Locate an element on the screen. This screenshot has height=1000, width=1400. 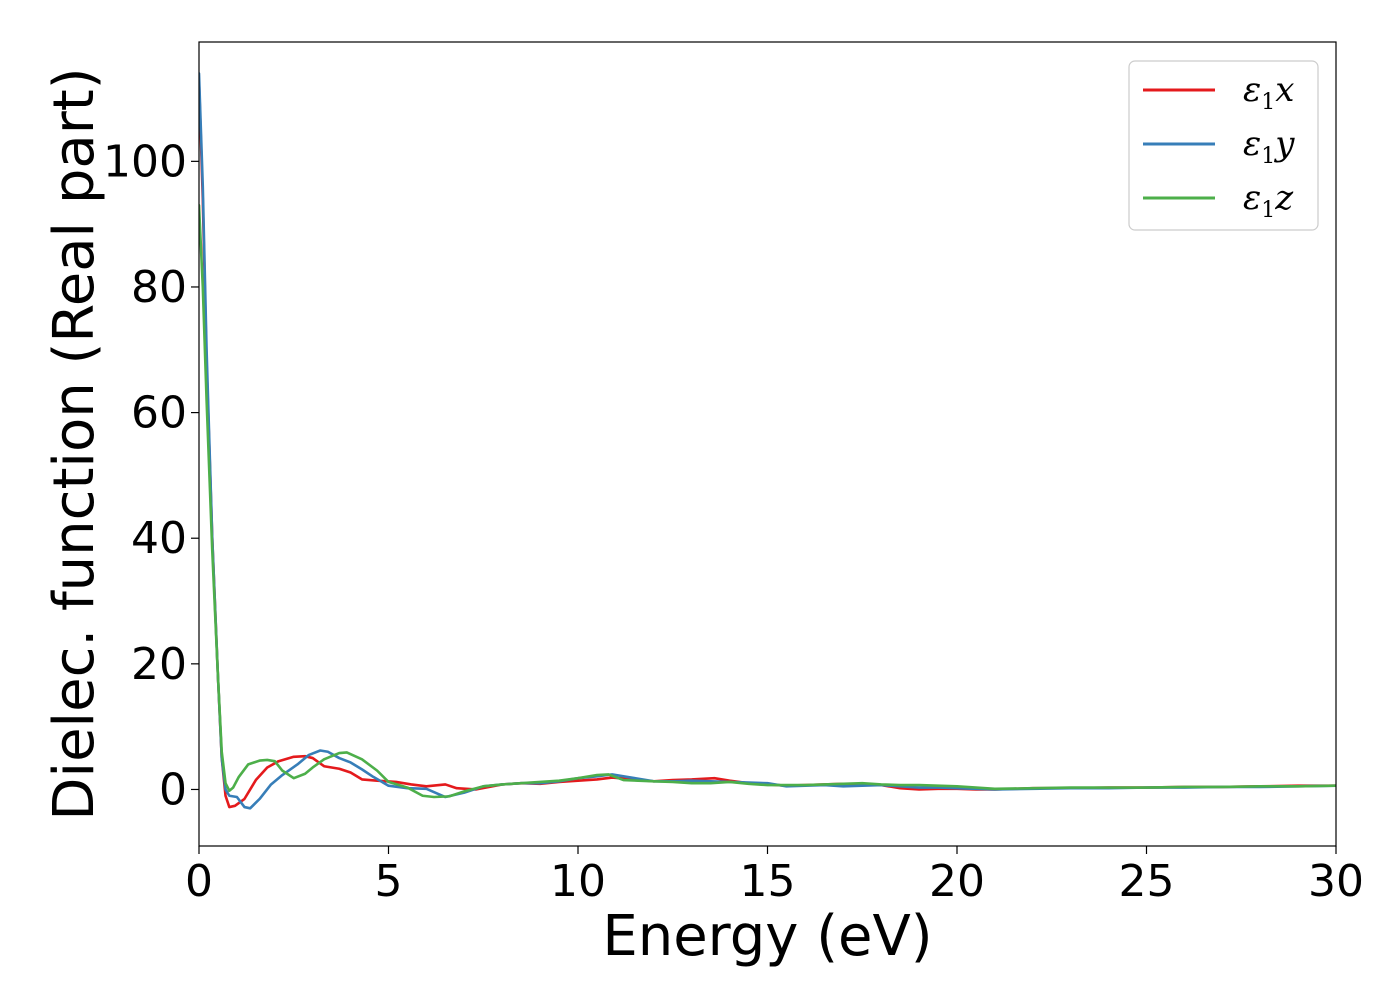
x-tick-label: 0 is located at coordinates (199, 881).